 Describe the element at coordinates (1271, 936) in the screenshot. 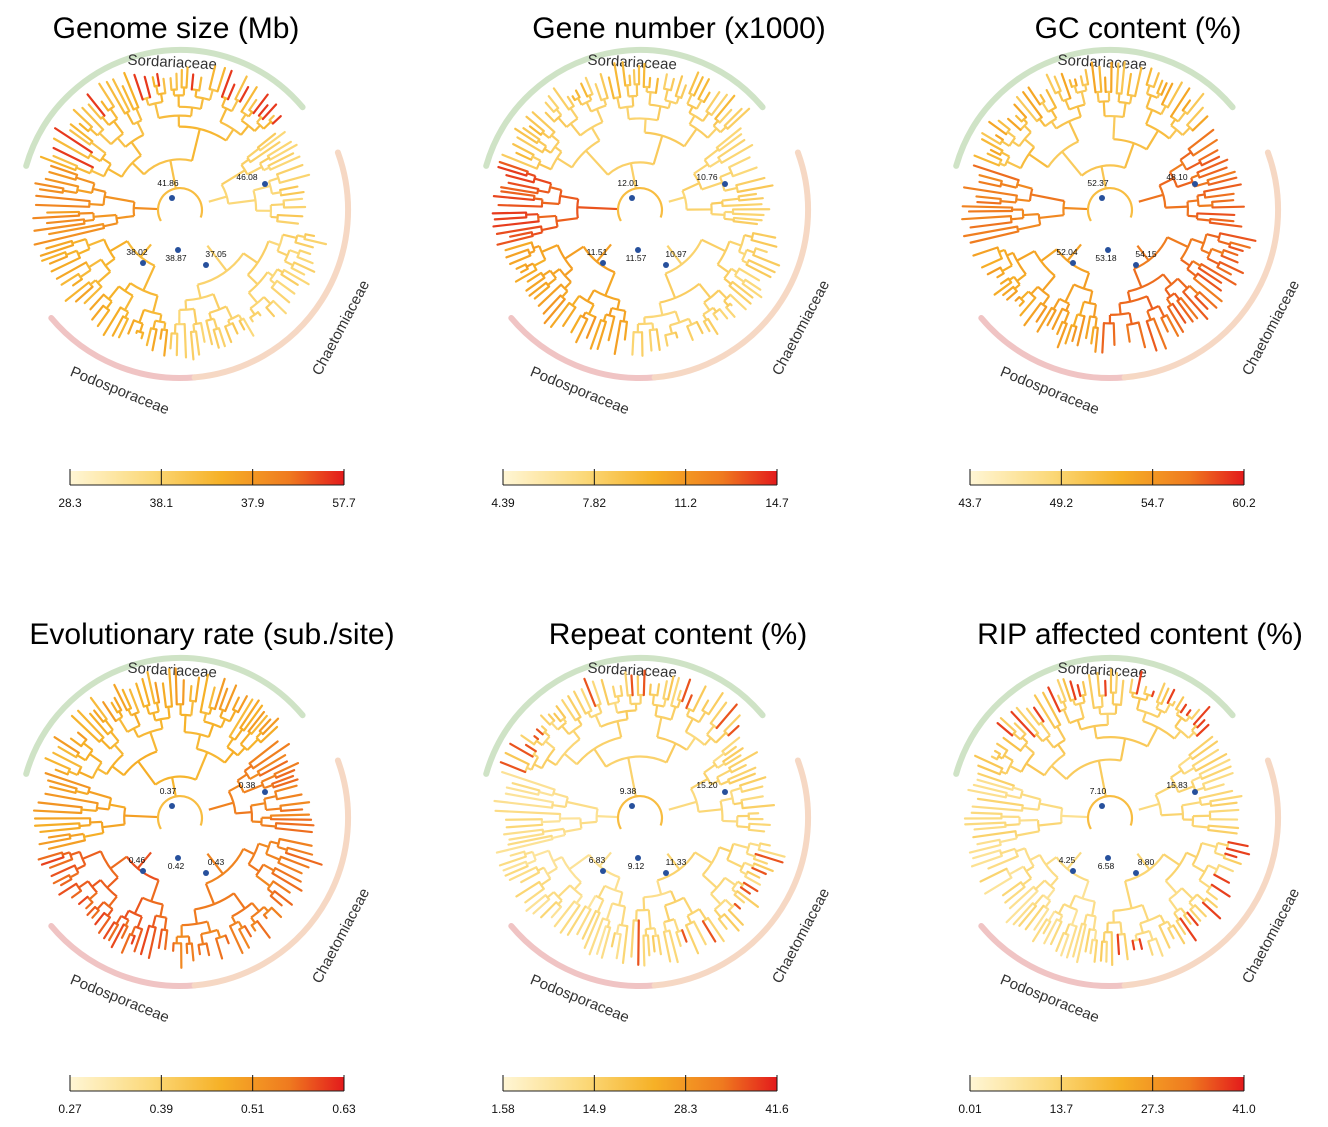

I see `clade-label-chaetomiaceae: Chaetomiaceae` at that location.